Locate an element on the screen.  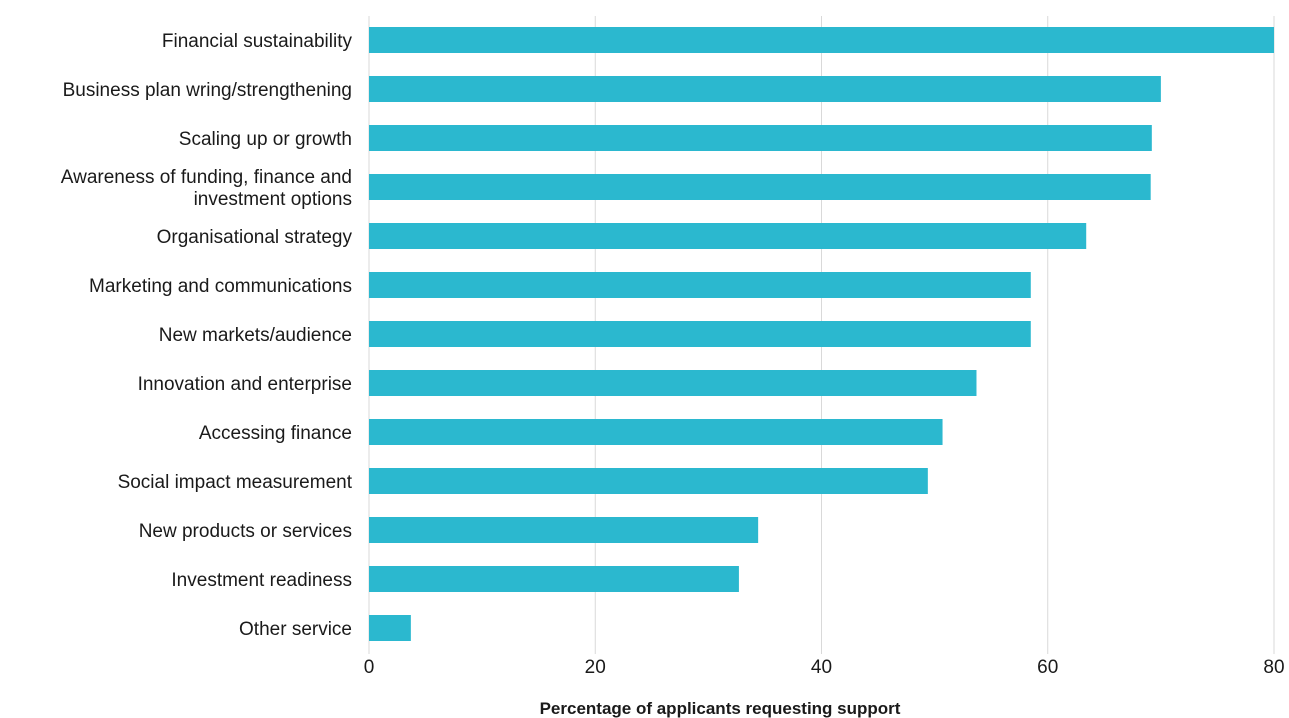
category-label-line: Scaling up or growth is located at coordinates (265, 139).